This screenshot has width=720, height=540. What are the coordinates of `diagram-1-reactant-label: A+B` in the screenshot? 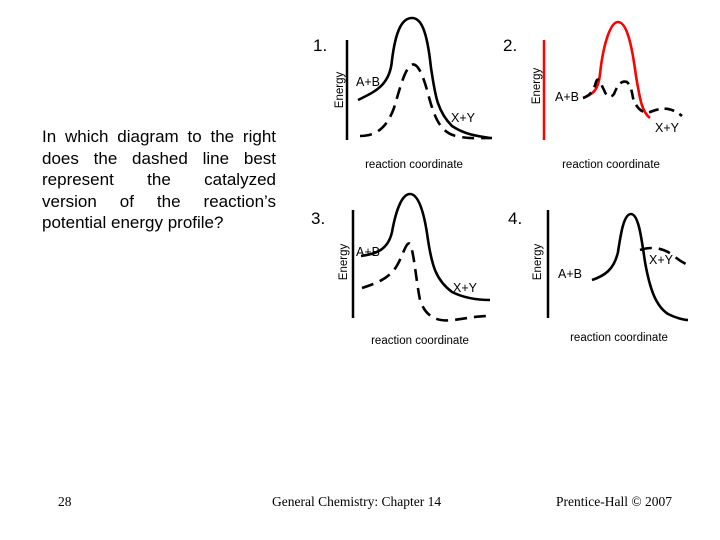 It's located at (368, 82).